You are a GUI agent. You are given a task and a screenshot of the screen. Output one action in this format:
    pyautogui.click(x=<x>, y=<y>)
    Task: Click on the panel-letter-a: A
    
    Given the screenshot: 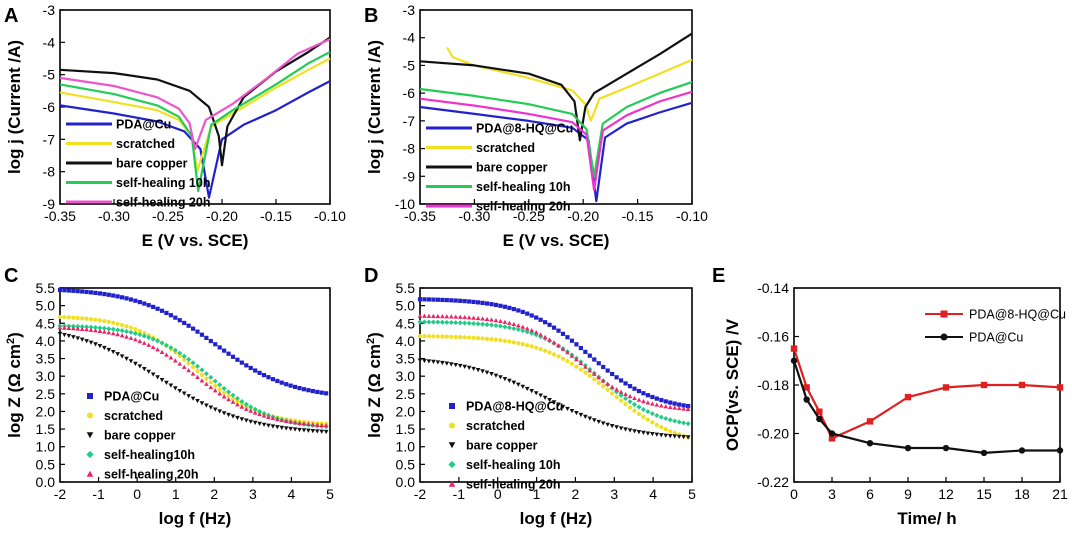 What is the action you would take?
    pyautogui.click(x=11, y=16)
    